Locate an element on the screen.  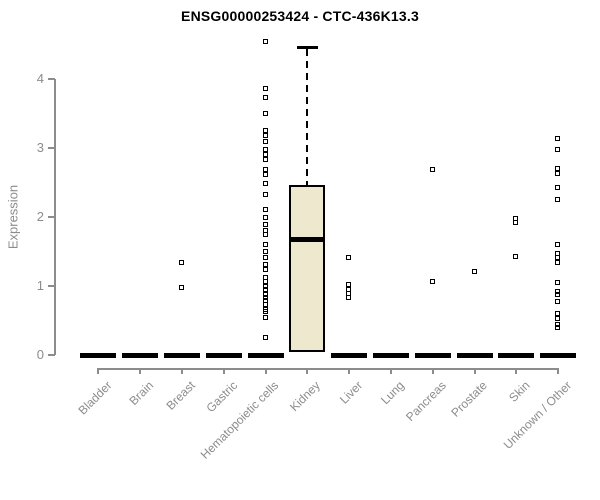
x-category-label: Pancreas is located at coordinates (426, 401).